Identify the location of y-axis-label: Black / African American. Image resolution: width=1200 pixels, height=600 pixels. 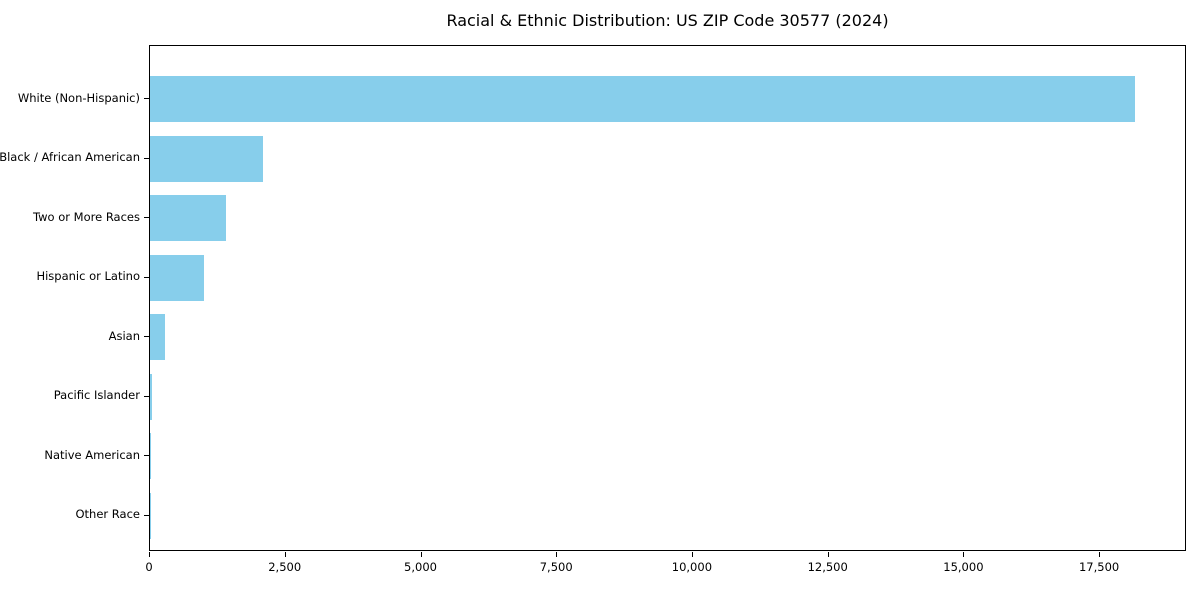
(70, 157).